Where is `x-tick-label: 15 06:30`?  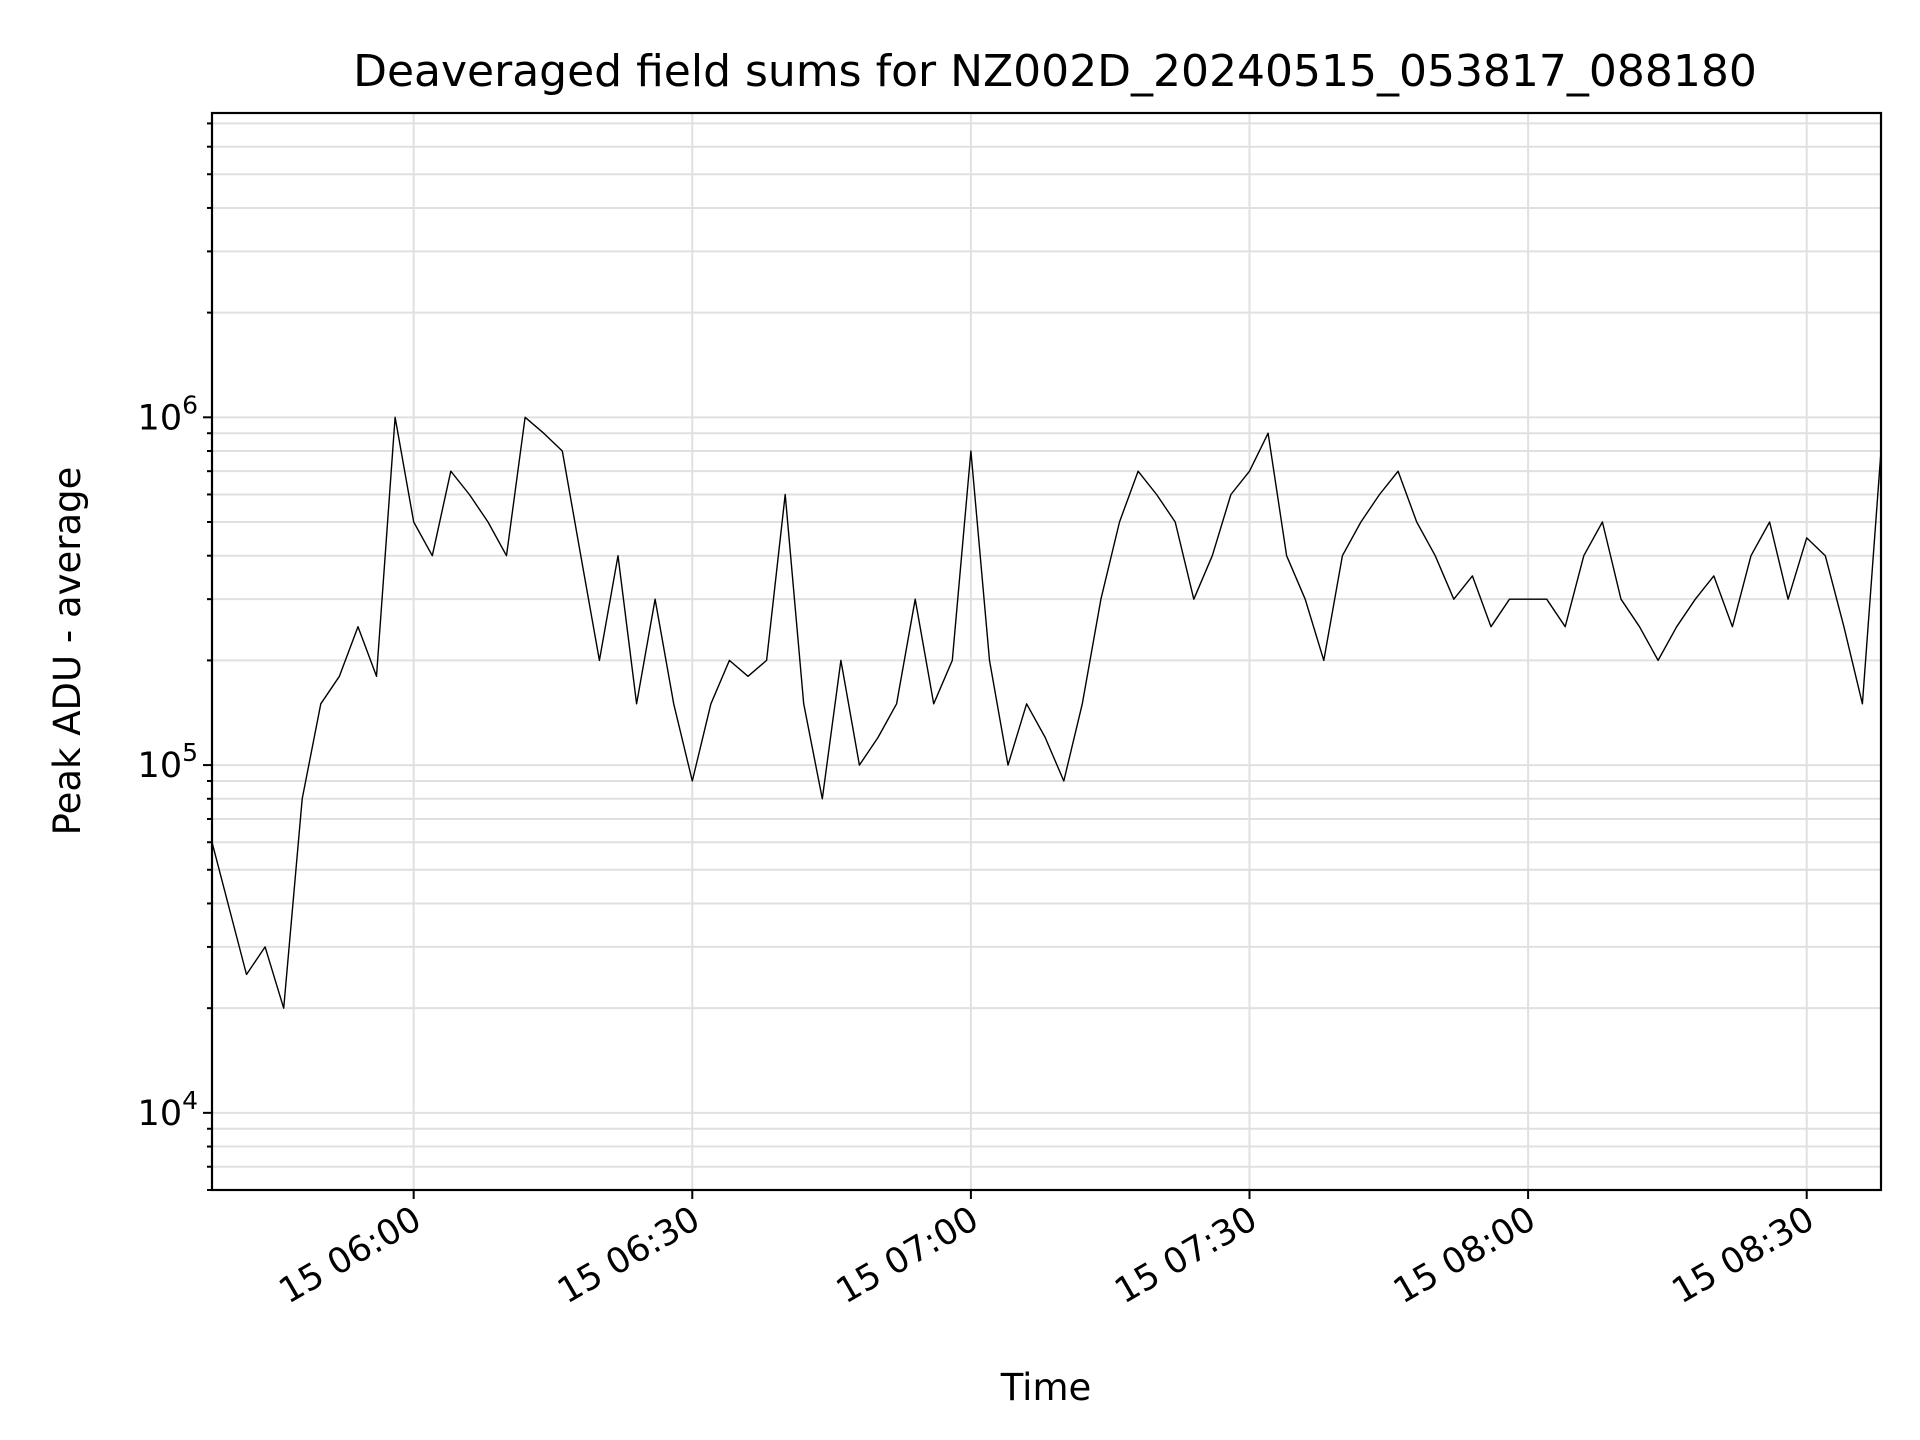 x-tick-label: 15 06:30 is located at coordinates (629, 1255).